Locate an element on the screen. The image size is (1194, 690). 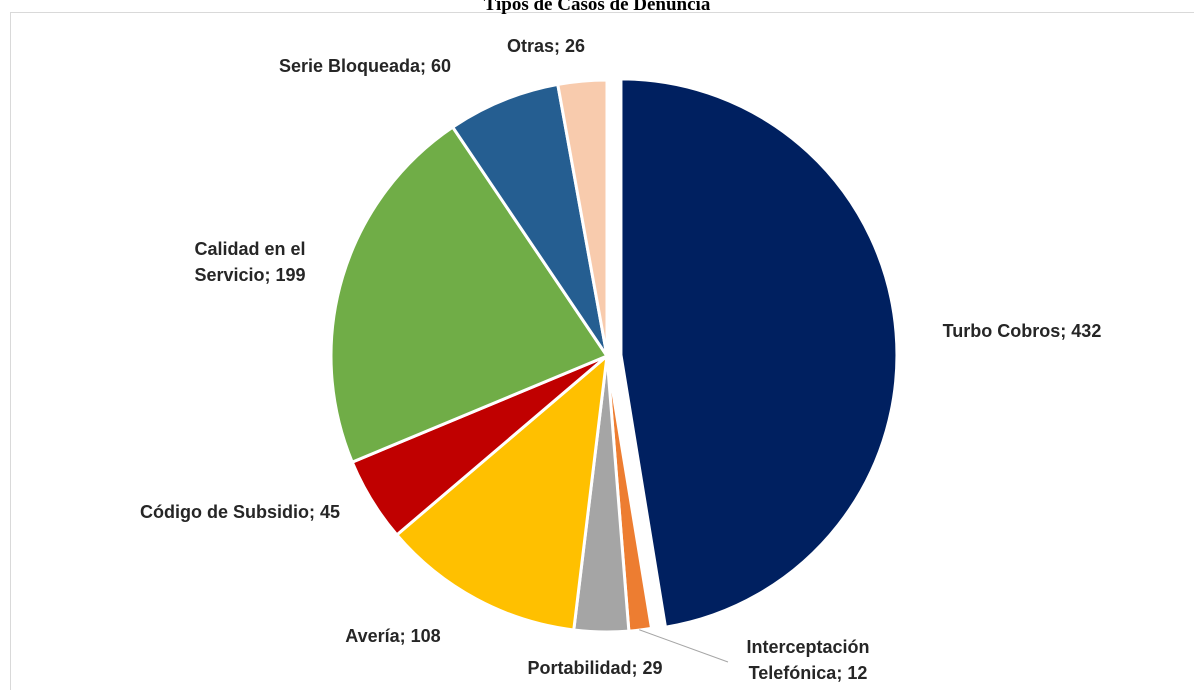
label-category: Calidad en el Servicio is located at coordinates (250, 262).